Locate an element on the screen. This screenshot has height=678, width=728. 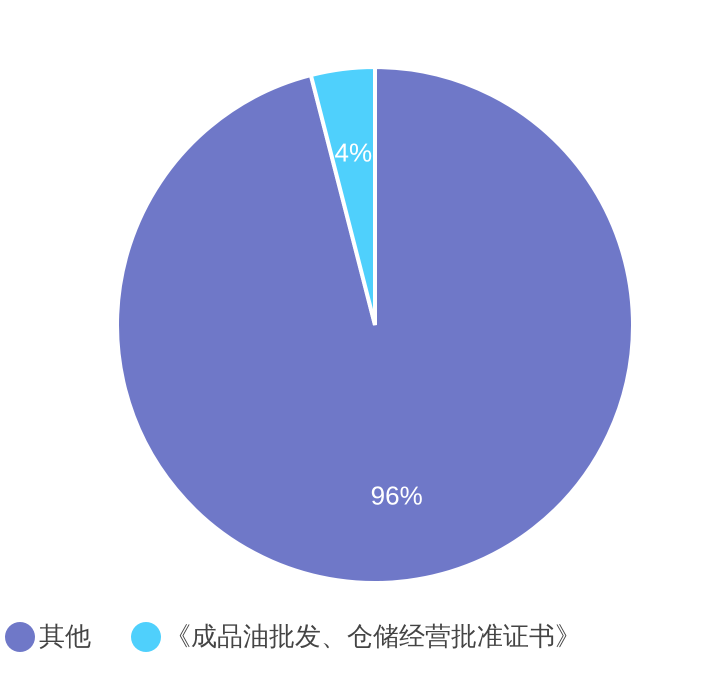
legend-label: 其他 is located at coordinates (65, 637).